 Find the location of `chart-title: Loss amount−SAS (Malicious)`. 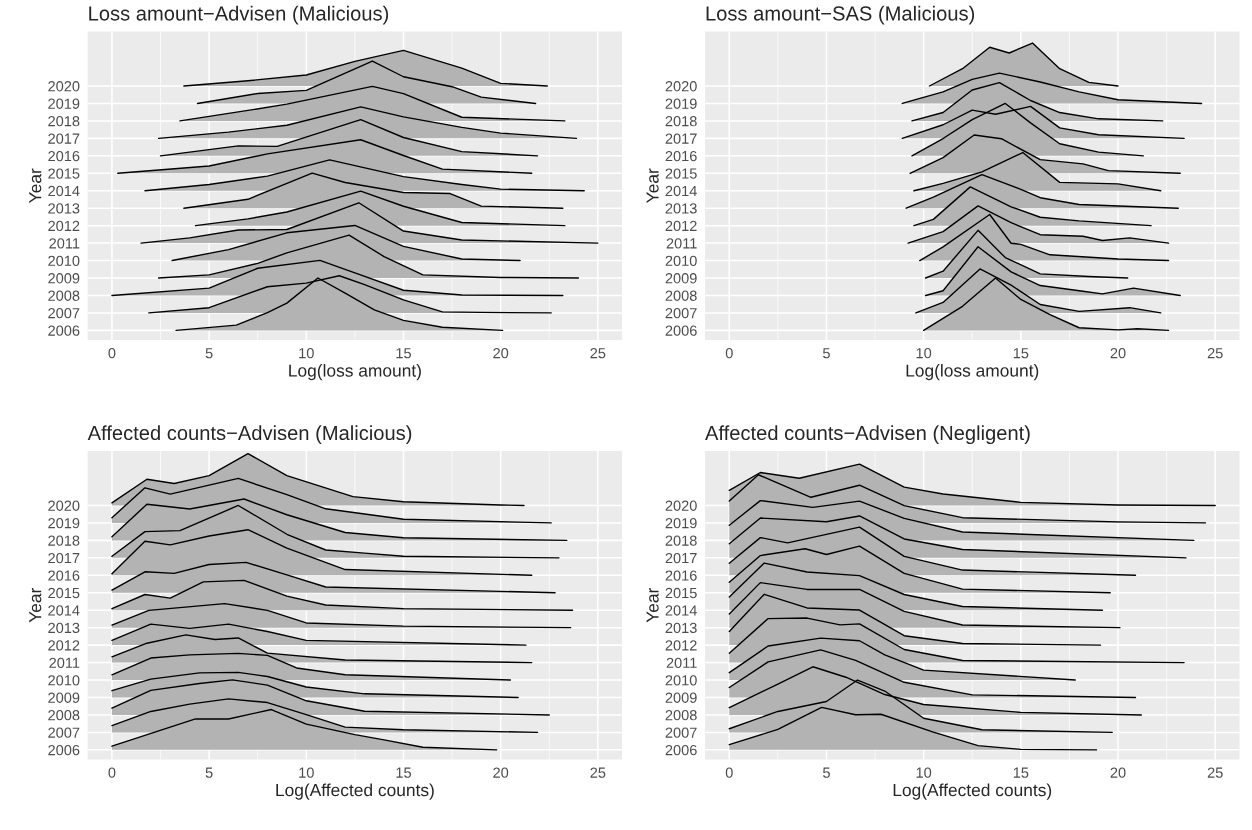

chart-title: Loss amount−SAS (Malicious) is located at coordinates (840, 15).